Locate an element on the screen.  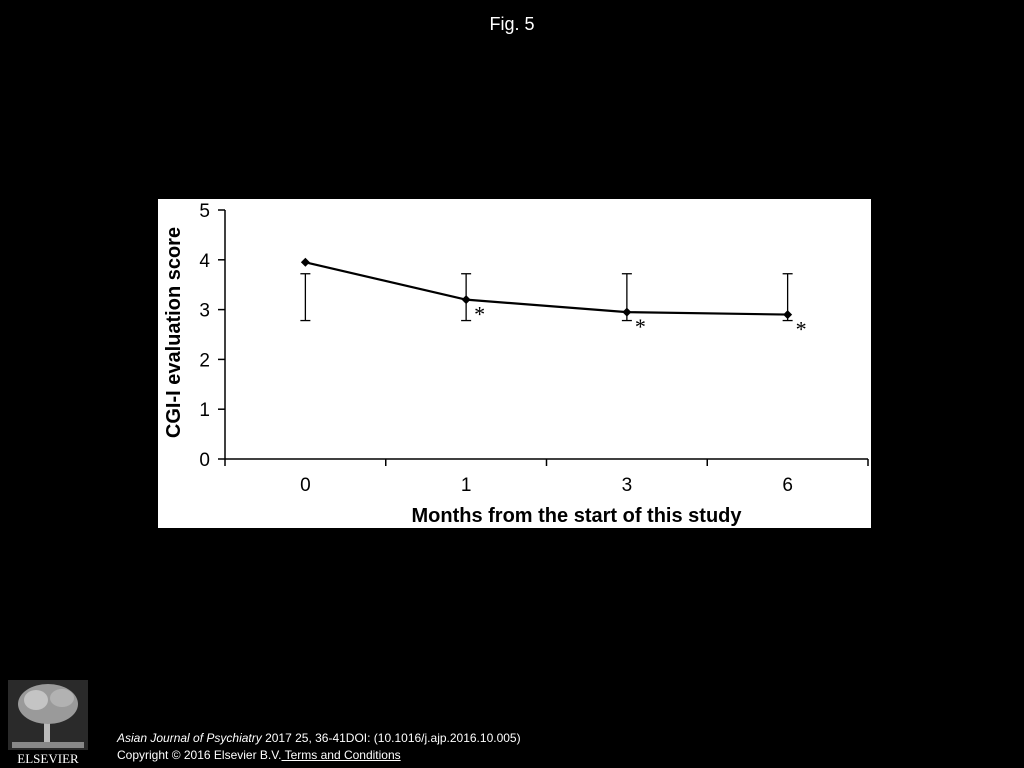
figure-title: Fig. 5 is located at coordinates (512, 24).